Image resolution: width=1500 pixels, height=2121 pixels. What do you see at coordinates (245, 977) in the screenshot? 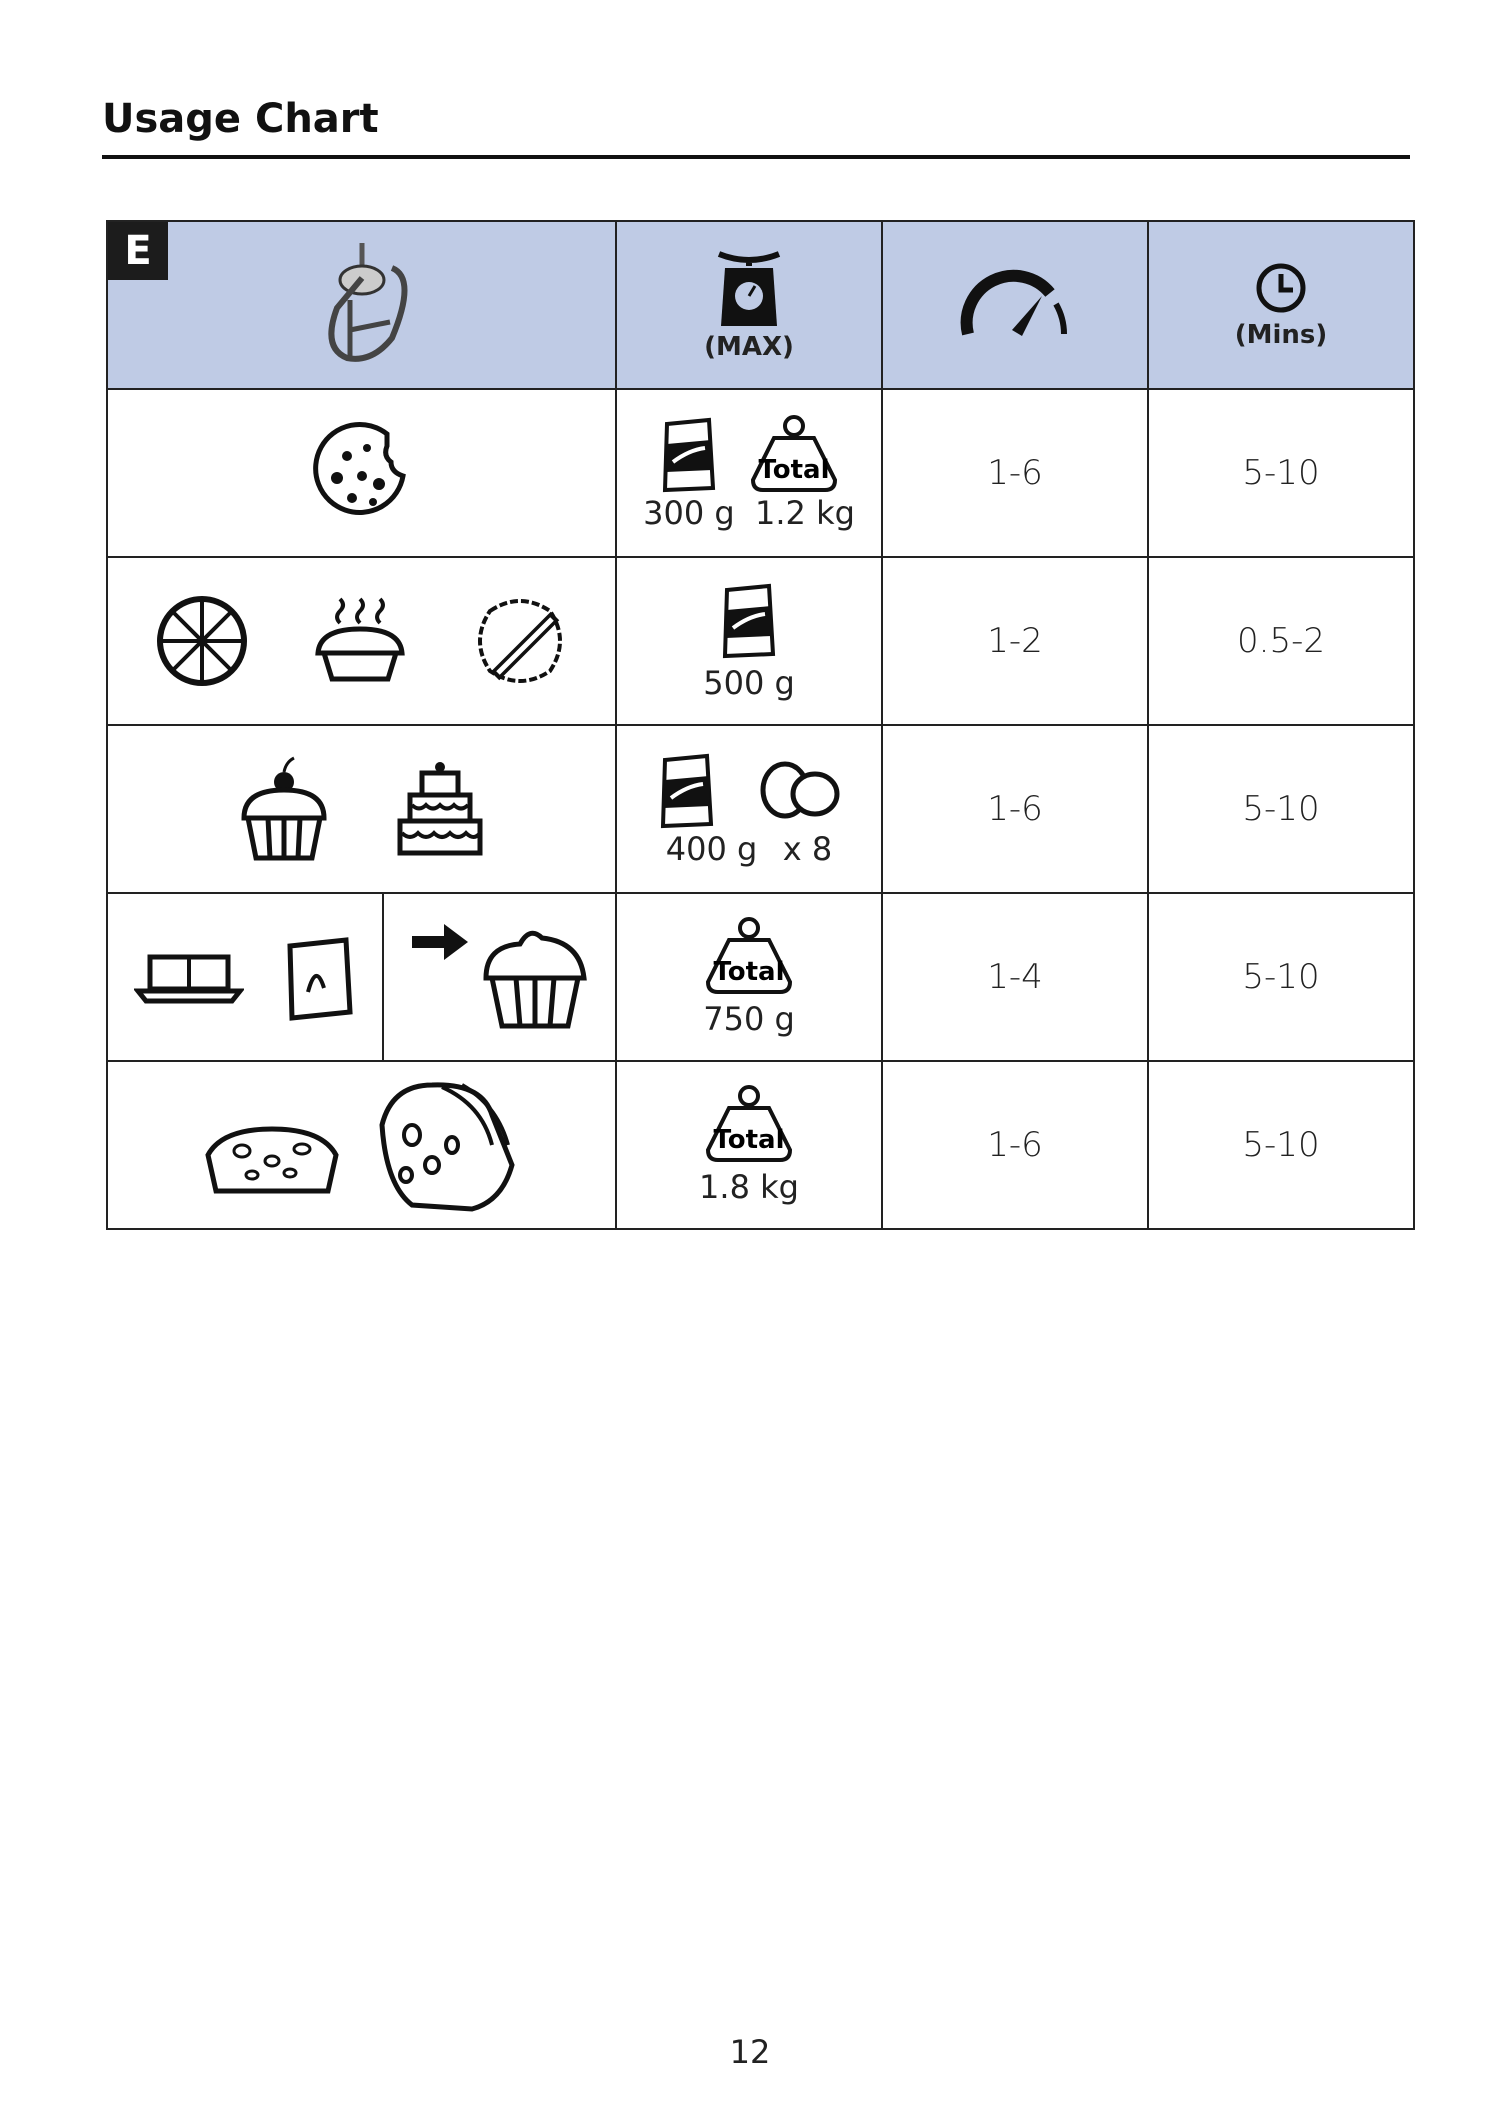
I see `ingredients-cell` at bounding box center [245, 977].